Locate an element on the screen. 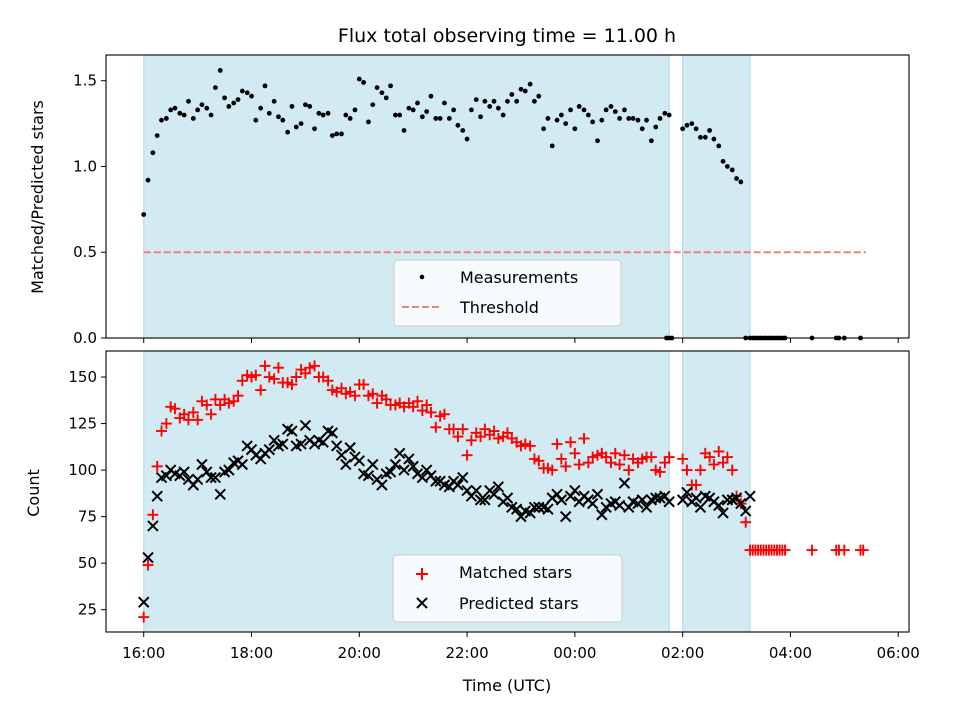  legend-measurements-label: Measurements is located at coordinates (519, 277).